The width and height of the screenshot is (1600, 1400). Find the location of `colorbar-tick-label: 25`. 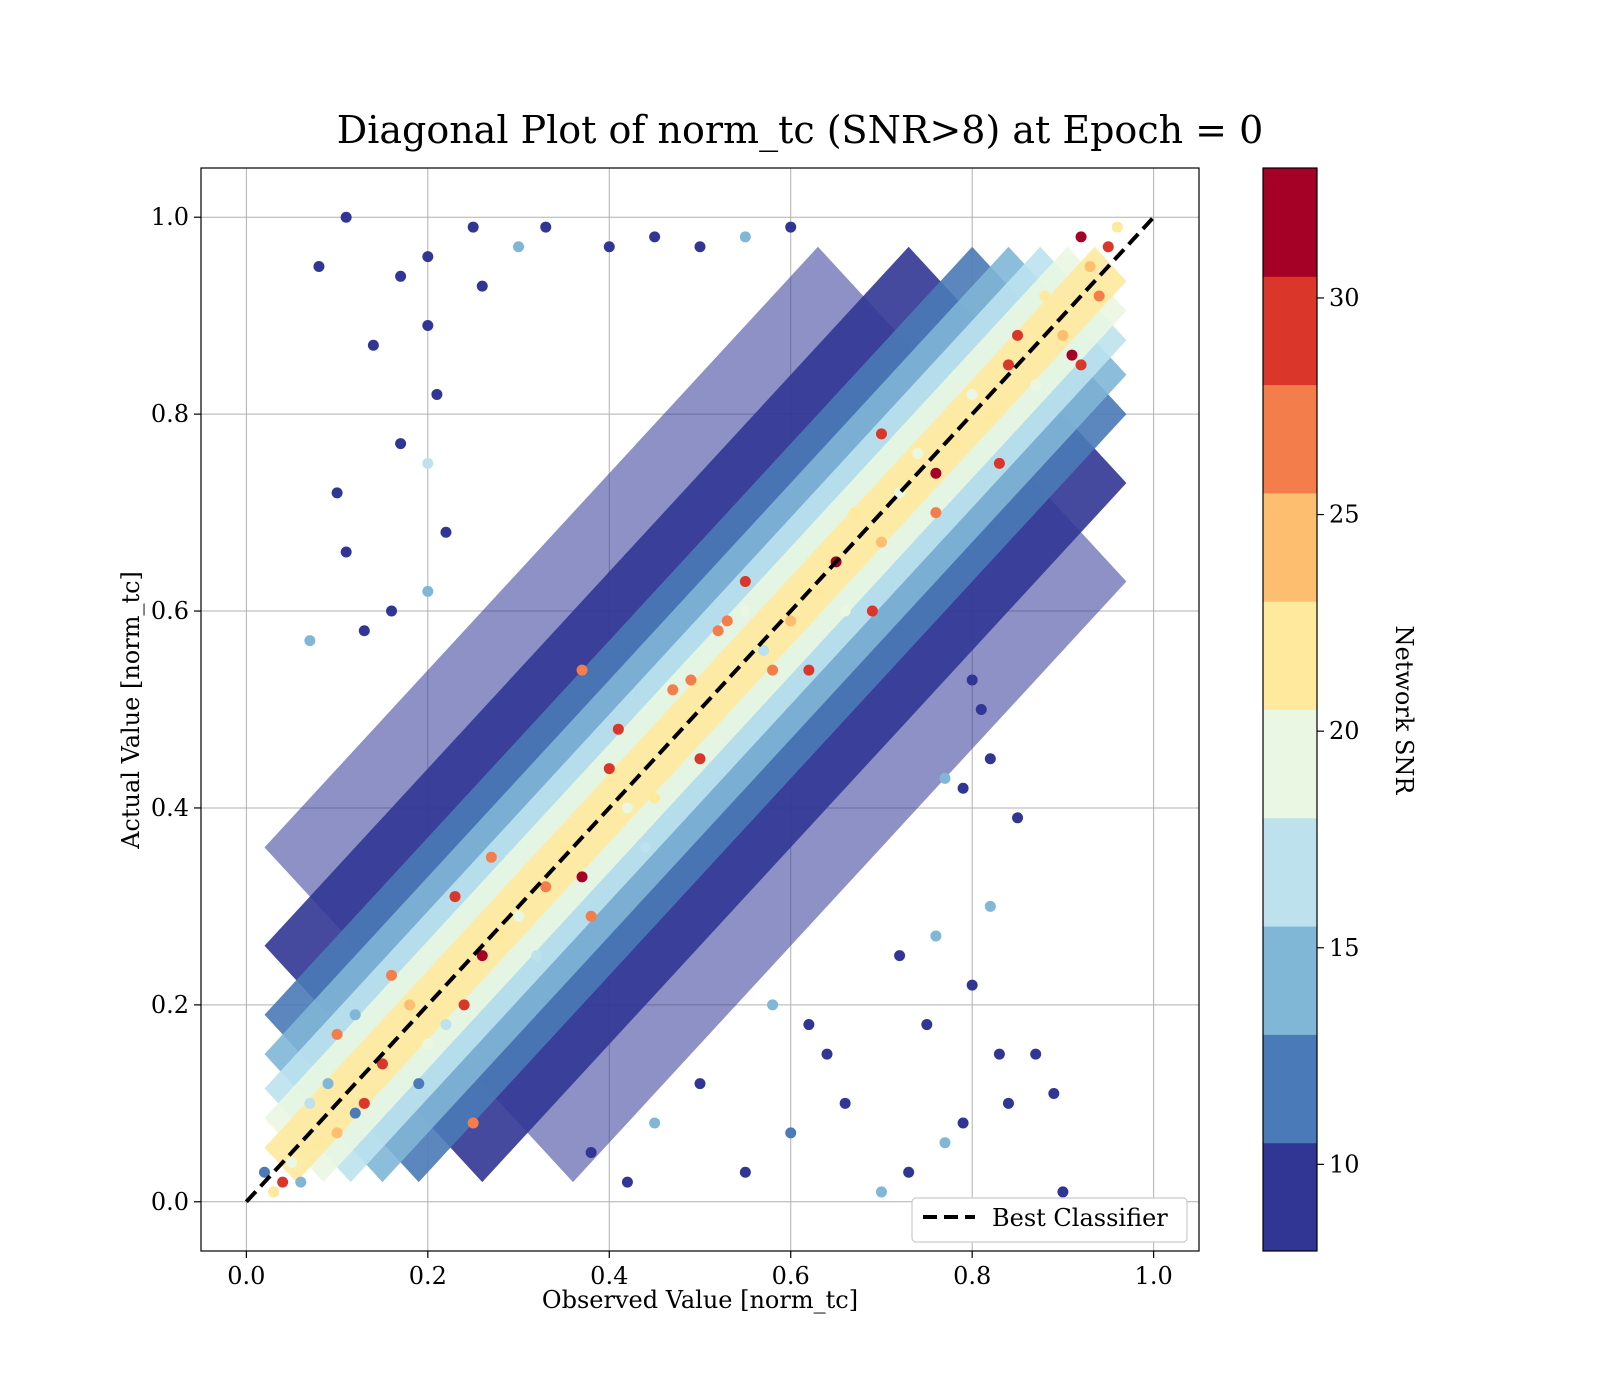

colorbar-tick-label: 25 is located at coordinates (1344, 515).